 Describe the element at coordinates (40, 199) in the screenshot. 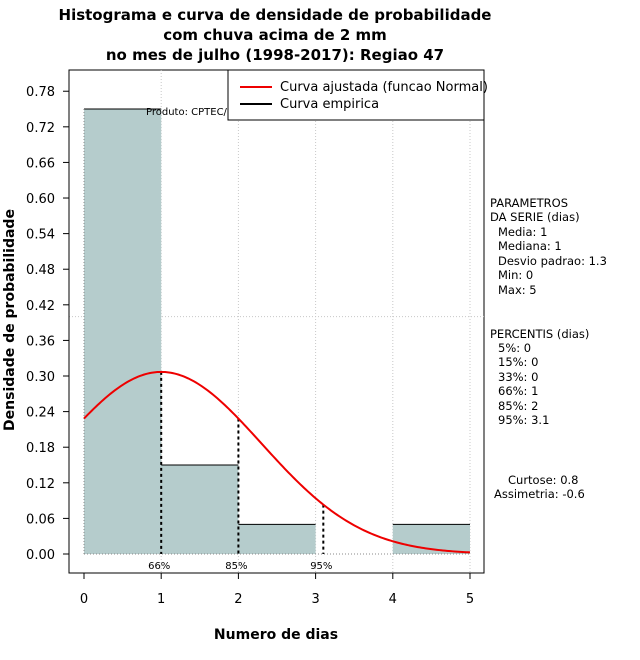

I see `y-tick-label-10: 0.60` at that location.